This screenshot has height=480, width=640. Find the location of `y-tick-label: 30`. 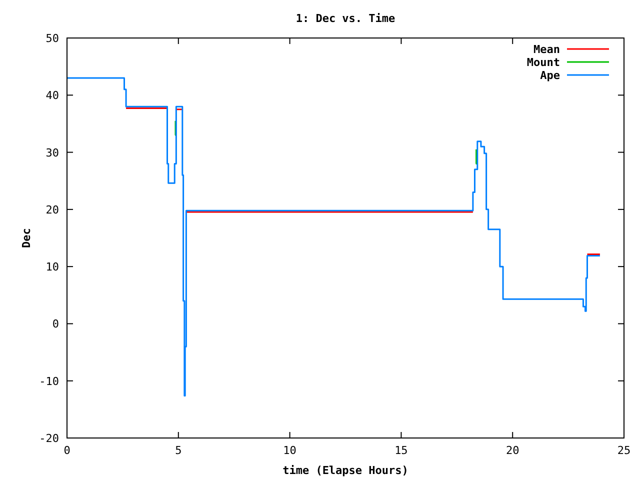

y-tick-label: 30 is located at coordinates (52, 153).